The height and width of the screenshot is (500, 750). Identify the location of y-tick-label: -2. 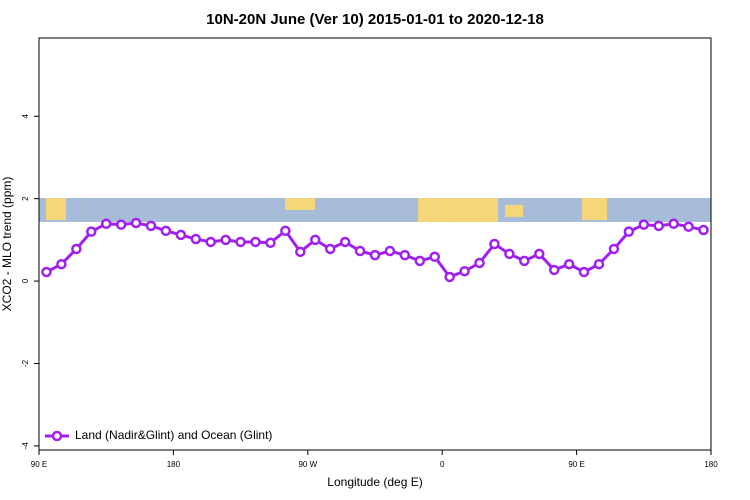
(25, 363).